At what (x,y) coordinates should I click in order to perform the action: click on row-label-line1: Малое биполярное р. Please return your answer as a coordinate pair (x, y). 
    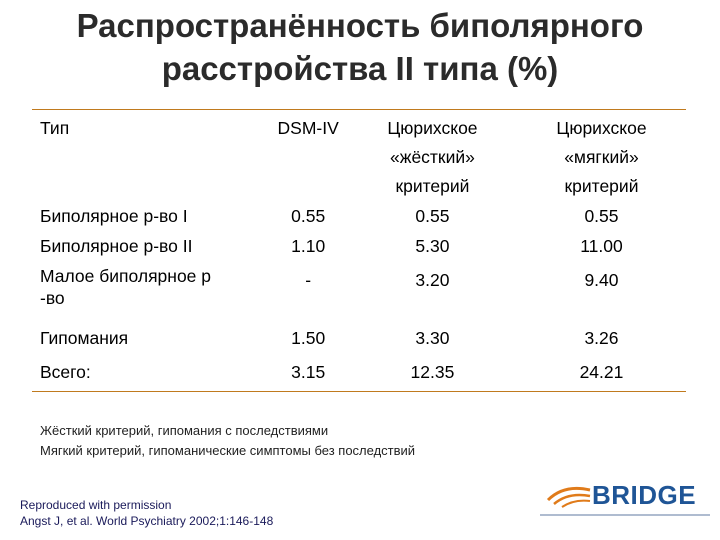
    Looking at the image, I should click on (126, 276).